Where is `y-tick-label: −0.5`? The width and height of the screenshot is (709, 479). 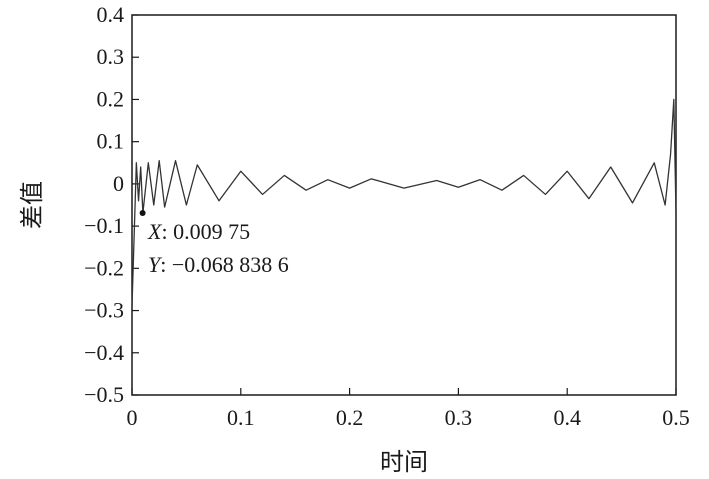
y-tick-label: −0.5 is located at coordinates (104, 394).